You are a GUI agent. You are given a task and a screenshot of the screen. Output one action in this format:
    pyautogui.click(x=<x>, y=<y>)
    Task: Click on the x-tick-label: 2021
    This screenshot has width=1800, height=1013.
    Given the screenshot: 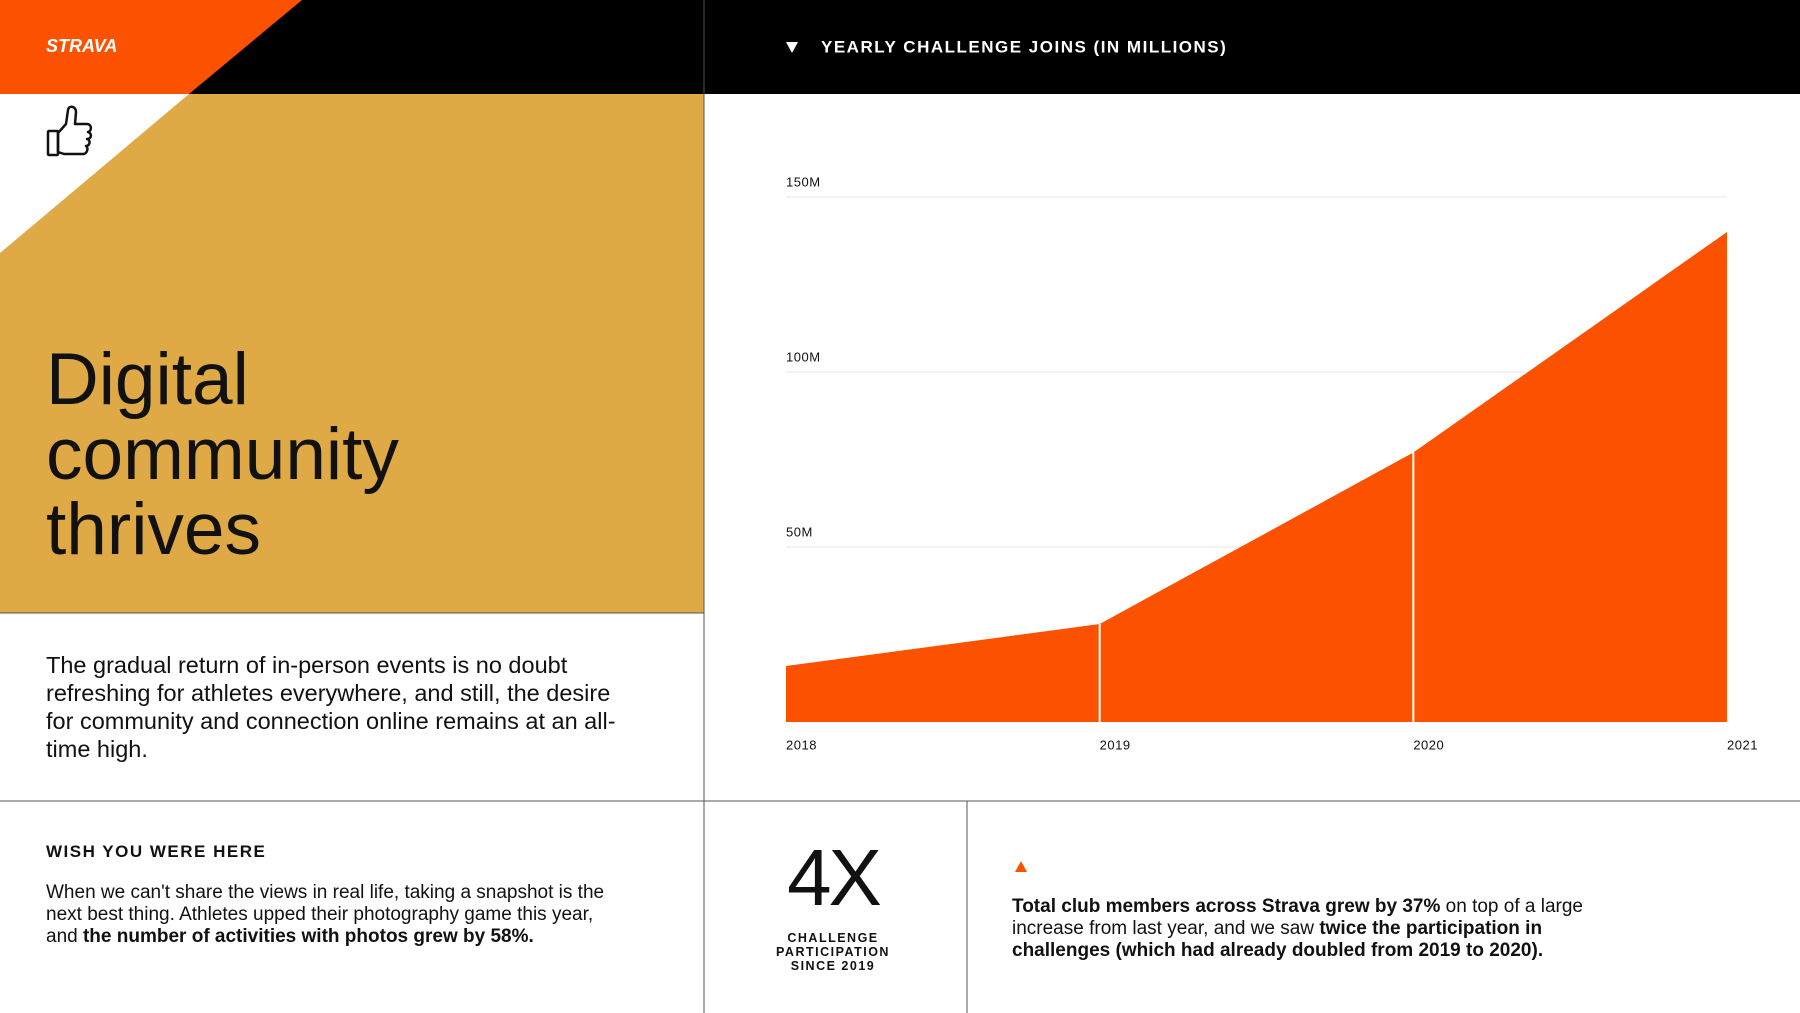 What is the action you would take?
    pyautogui.click(x=1742, y=744)
    